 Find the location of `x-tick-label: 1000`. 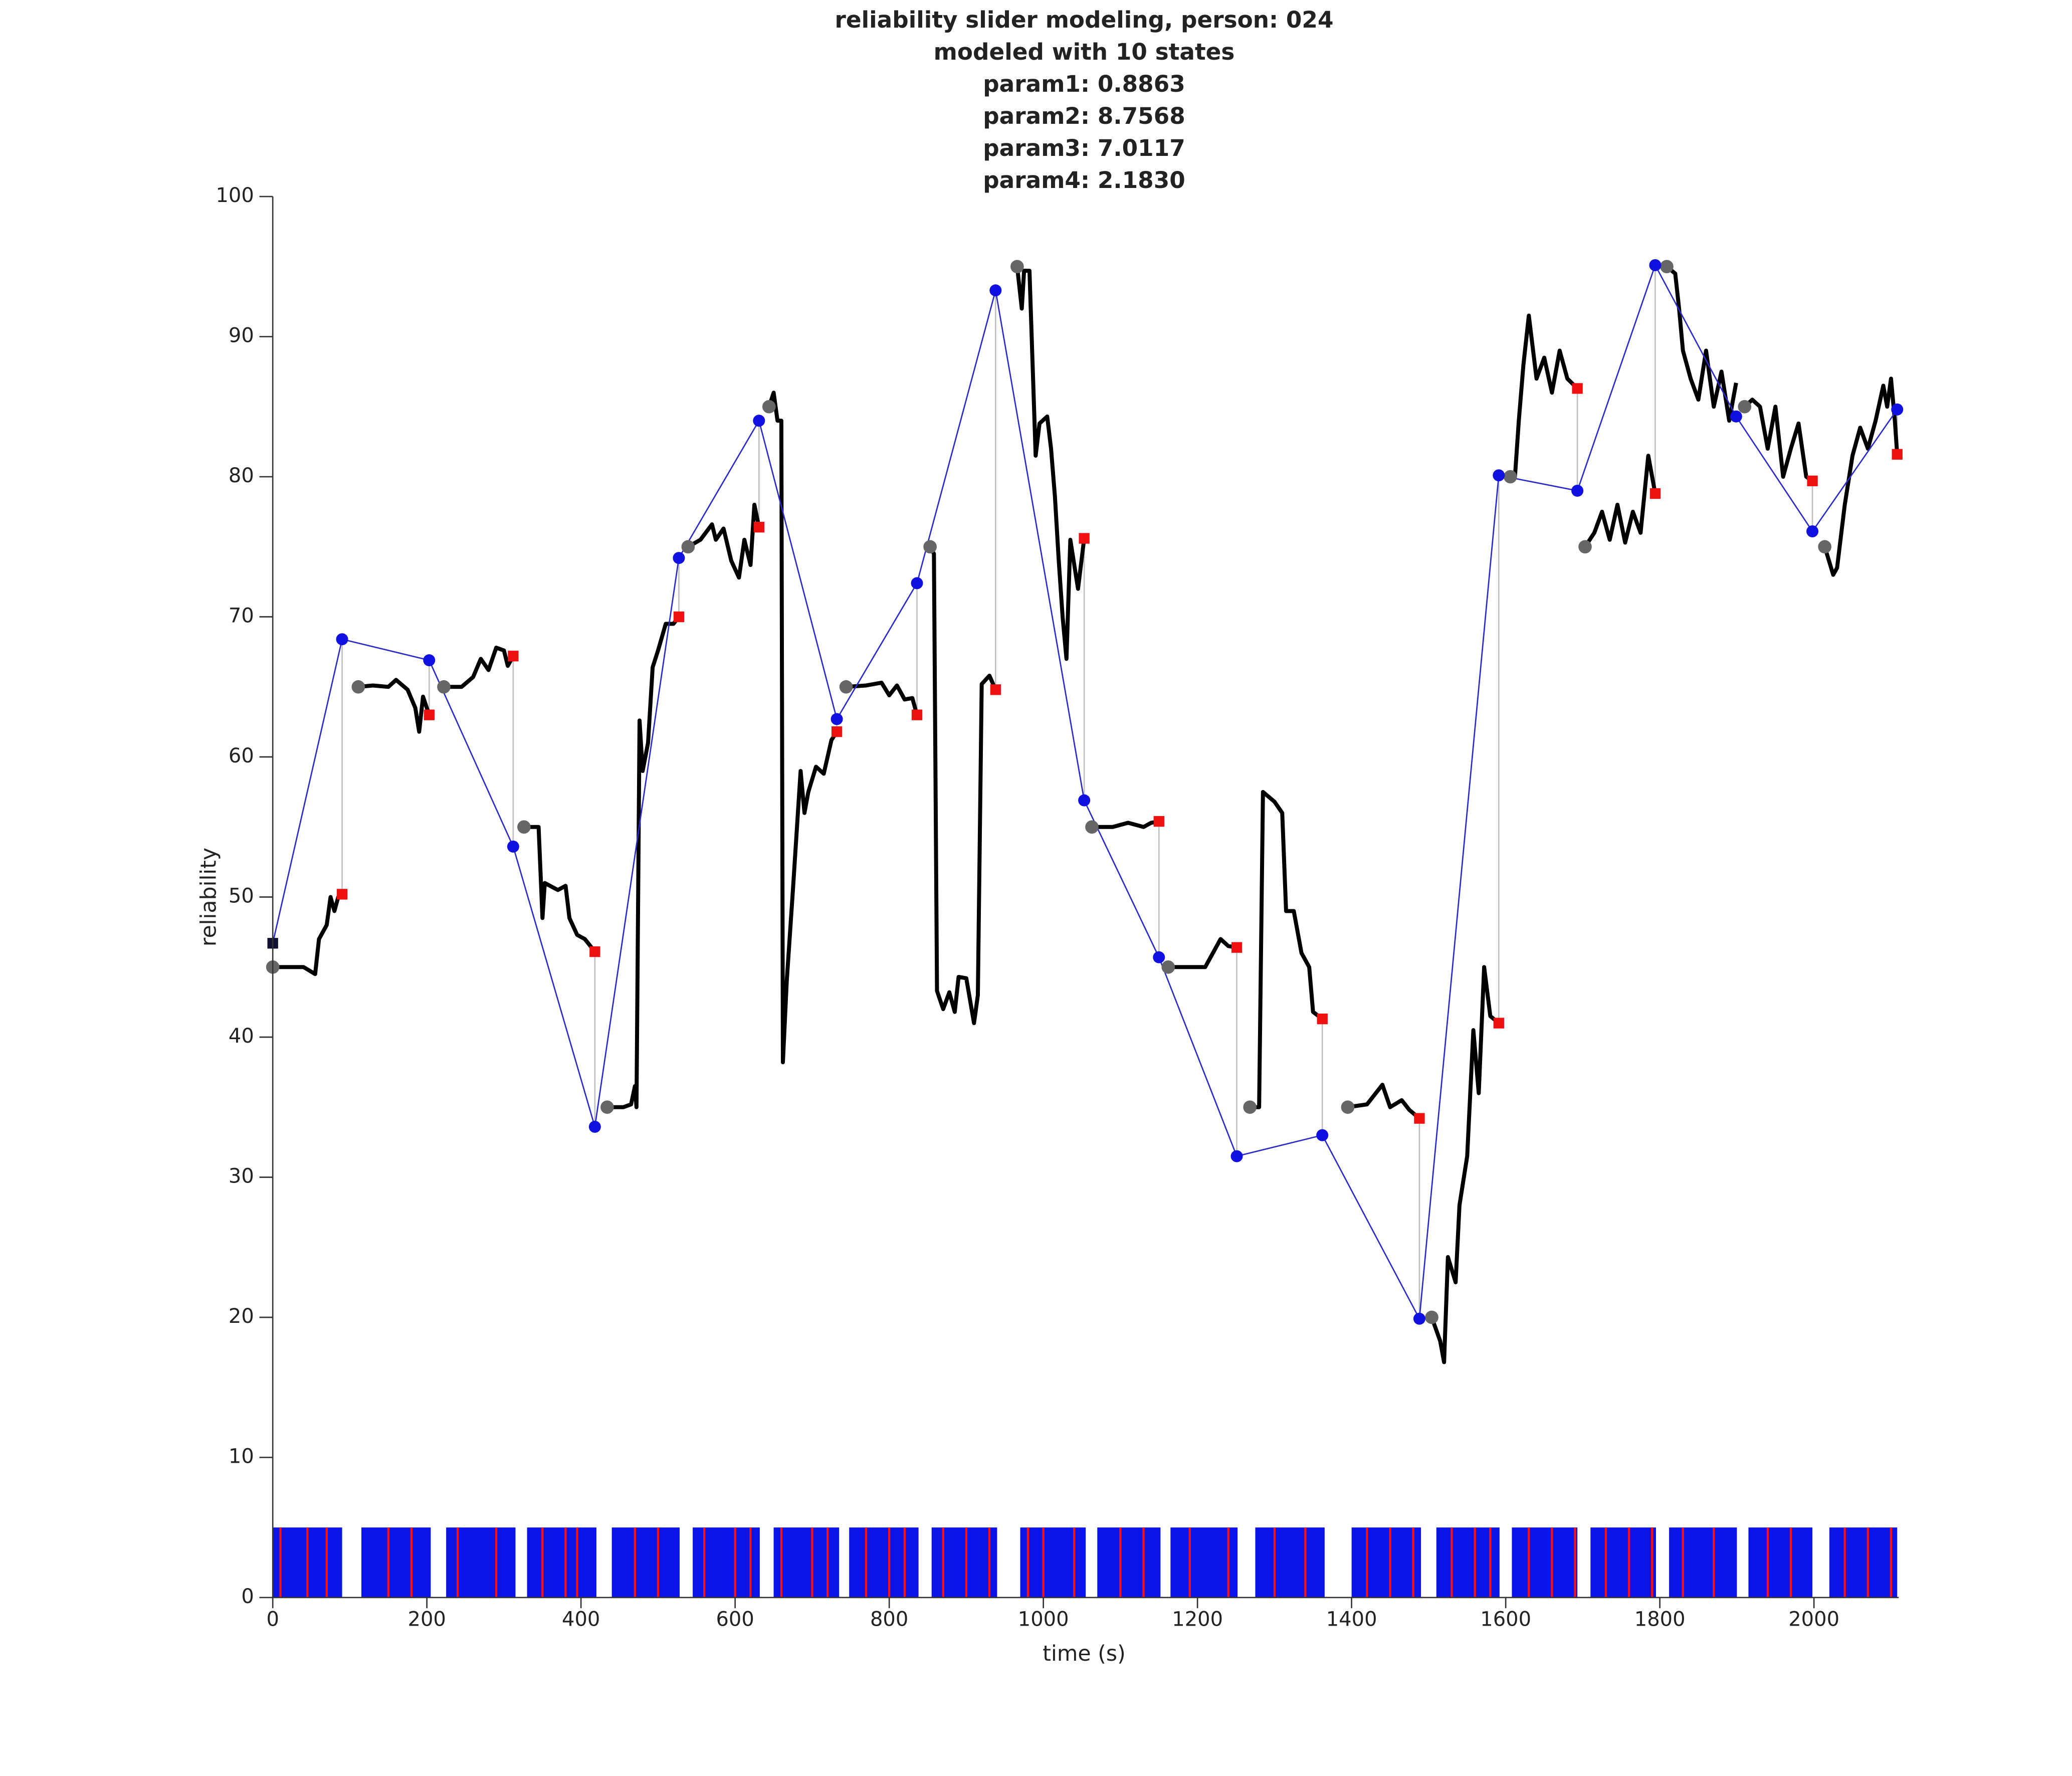

x-tick-label: 1000 is located at coordinates (1043, 1619).